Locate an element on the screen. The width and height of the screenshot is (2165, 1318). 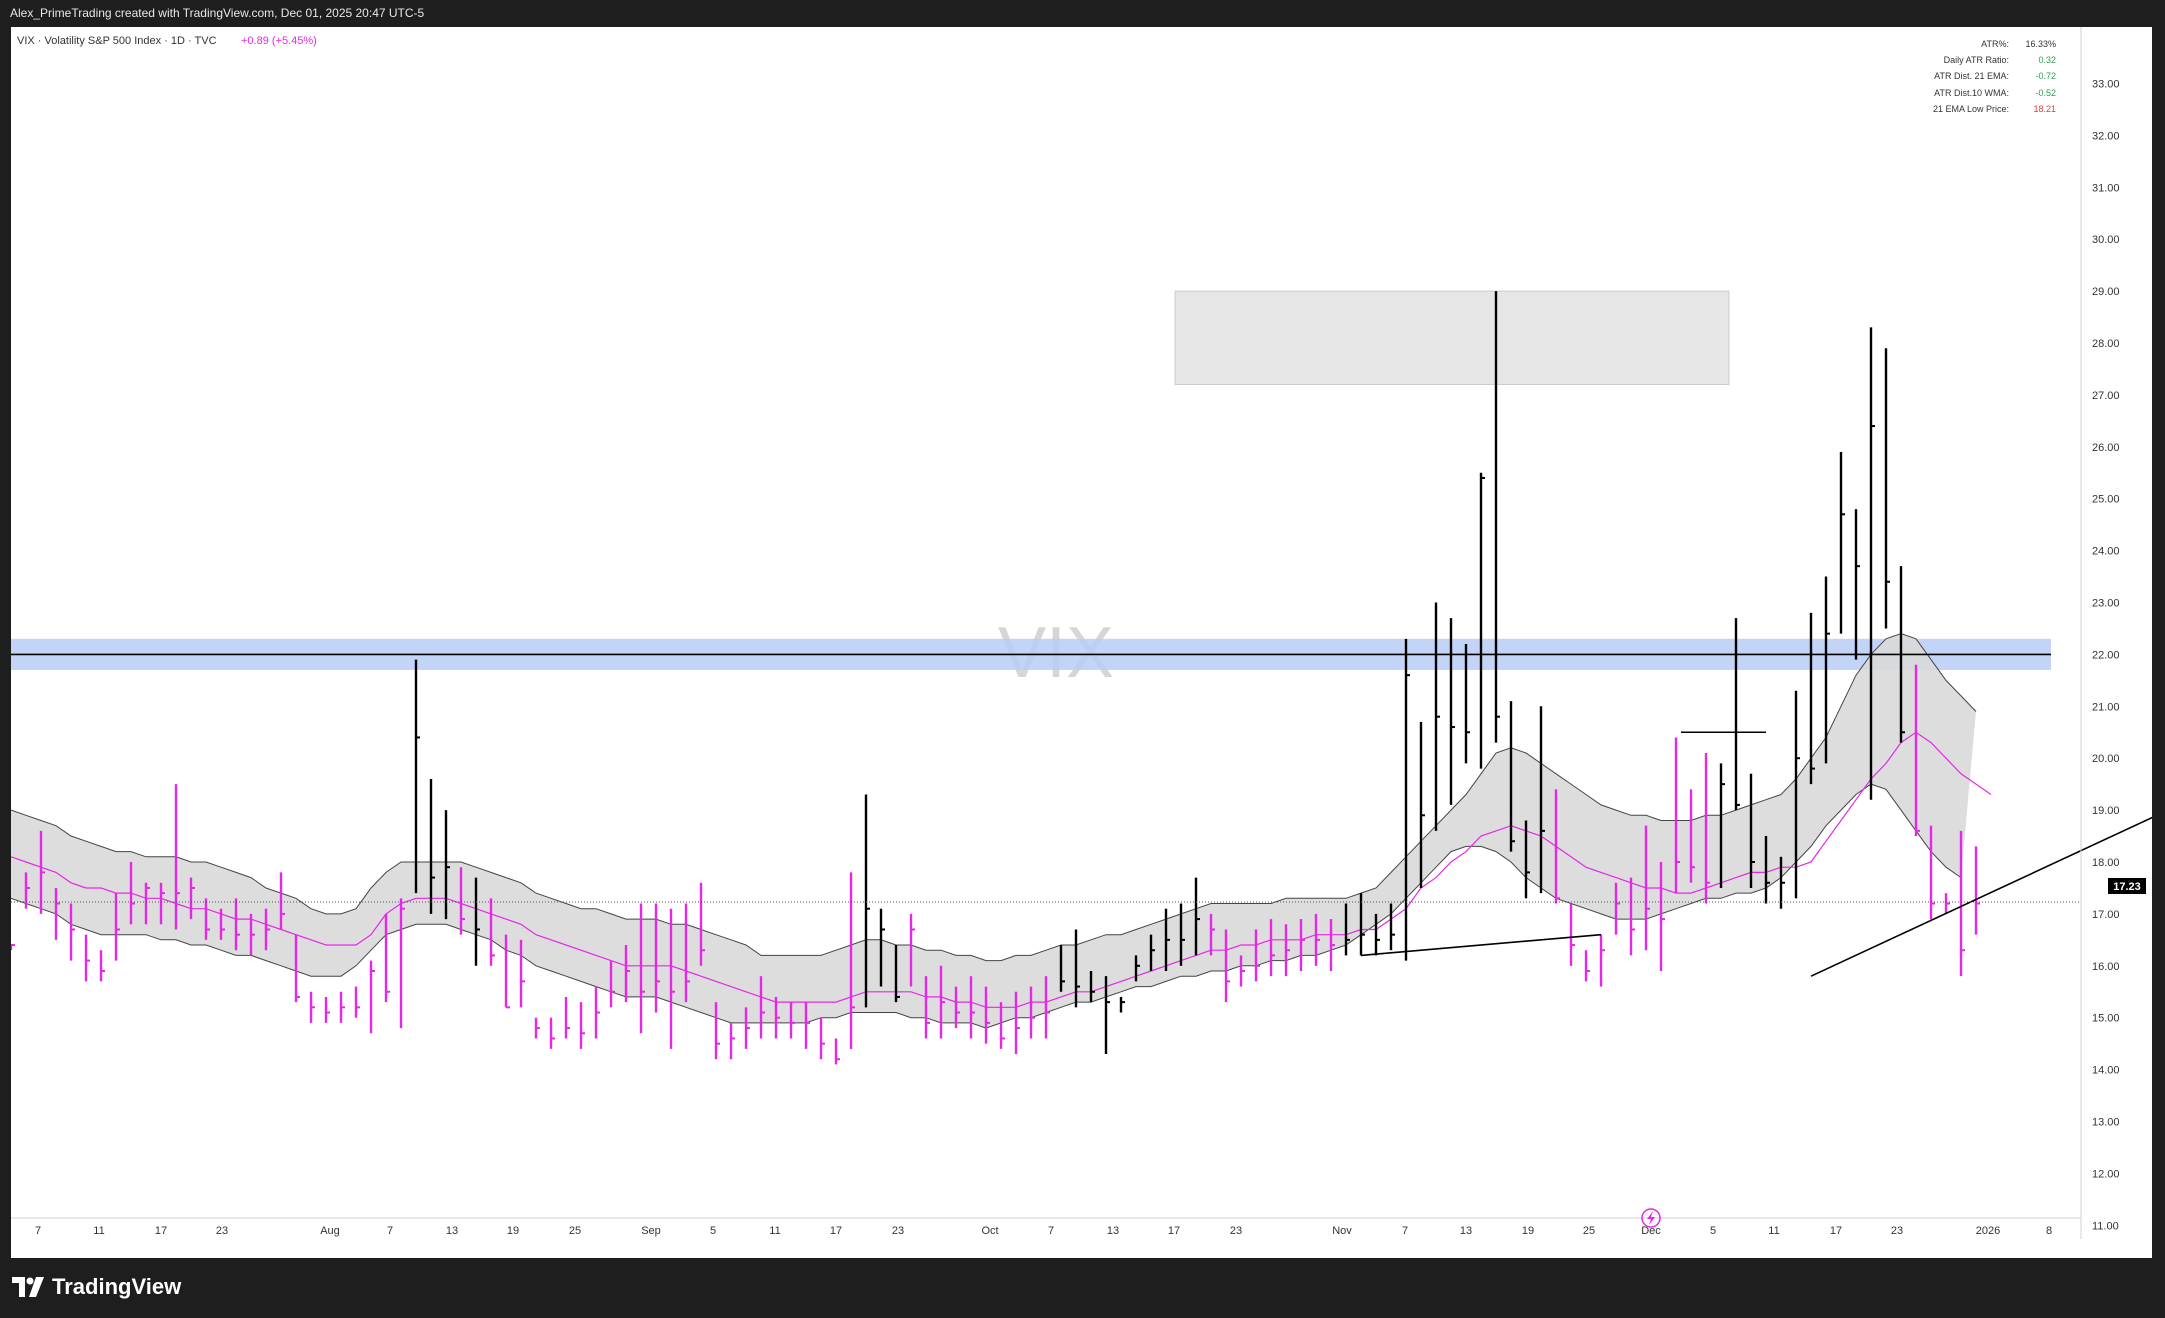
time-tick-label: 8 is located at coordinates (2049, 1231).